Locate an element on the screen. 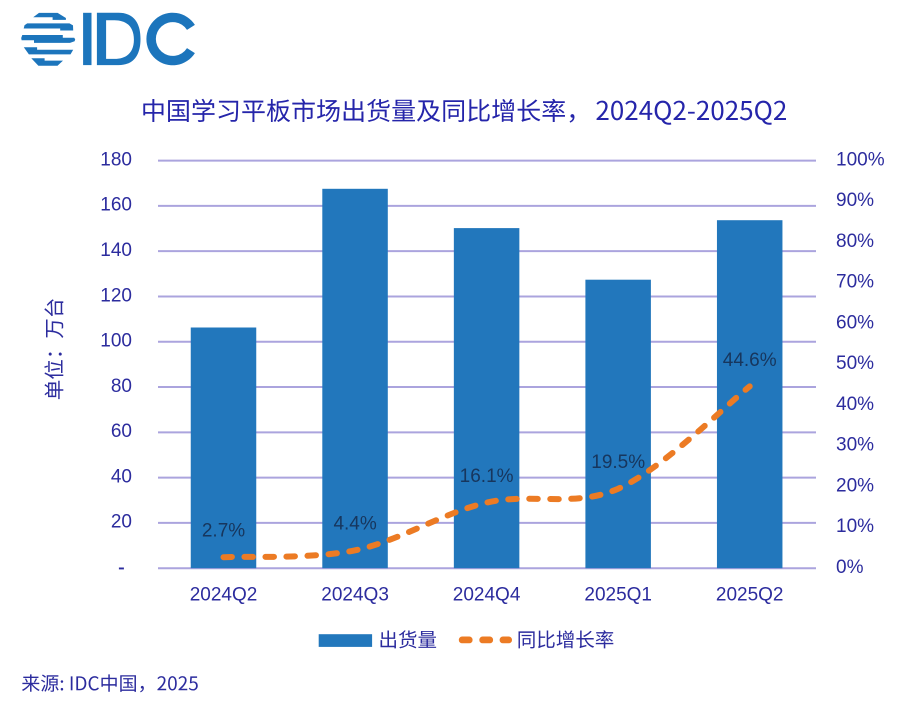 This screenshot has height=706, width=910. svg-text: 120 is located at coordinates (116, 295).